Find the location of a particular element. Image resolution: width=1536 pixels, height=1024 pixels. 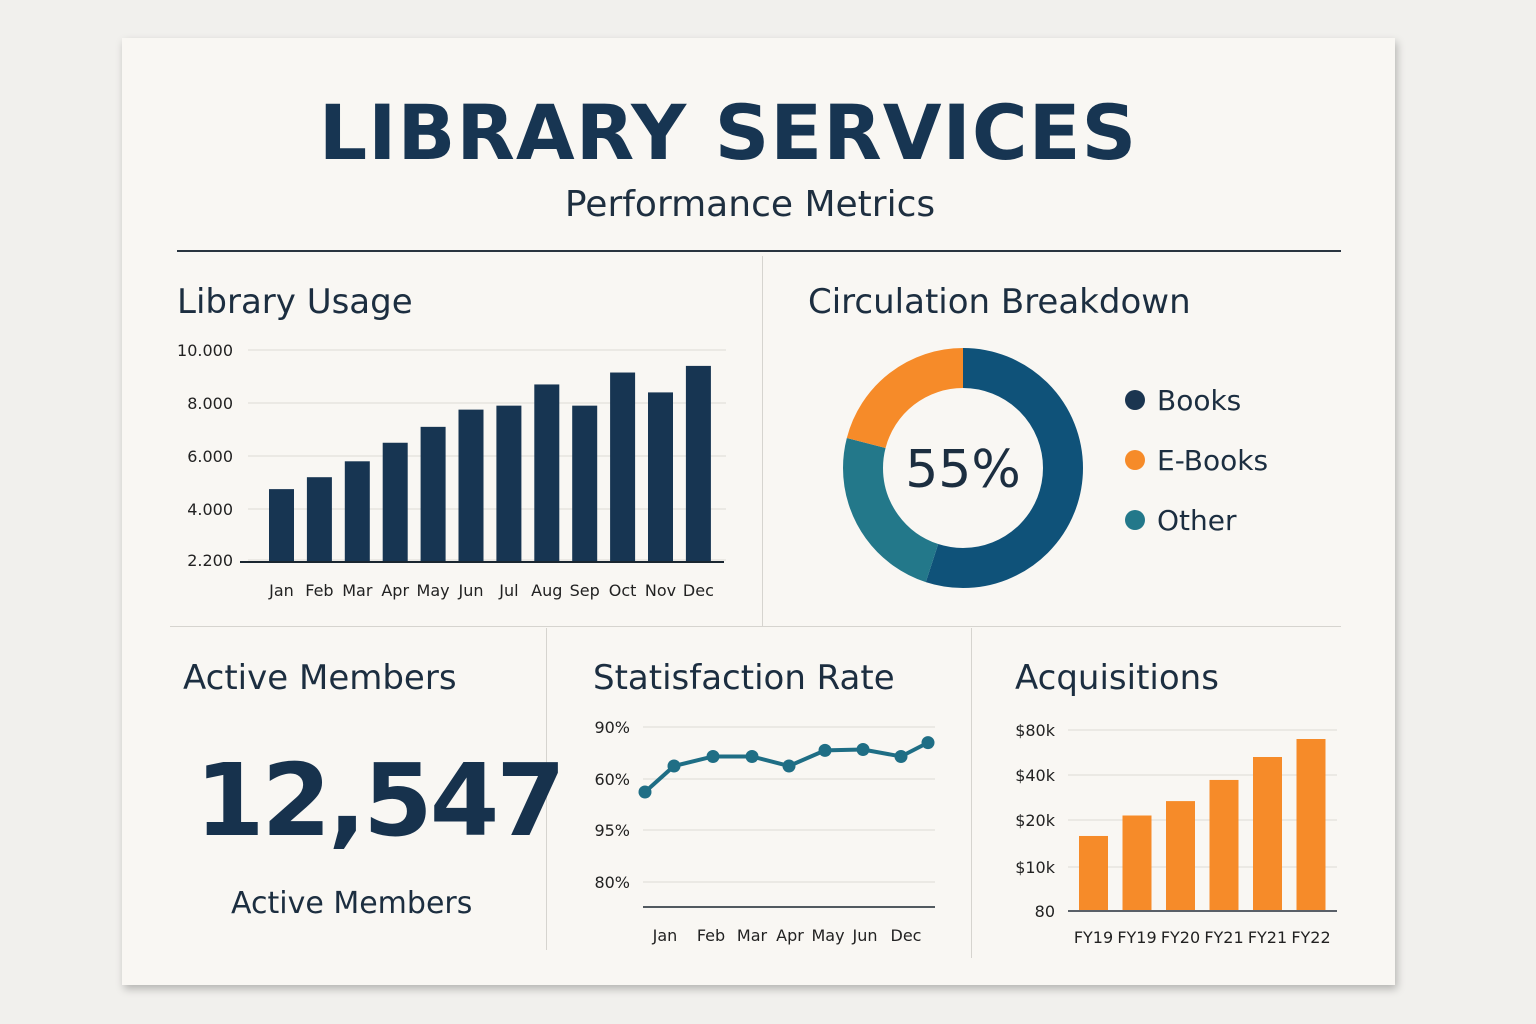

bar-dec is located at coordinates (698, 463).